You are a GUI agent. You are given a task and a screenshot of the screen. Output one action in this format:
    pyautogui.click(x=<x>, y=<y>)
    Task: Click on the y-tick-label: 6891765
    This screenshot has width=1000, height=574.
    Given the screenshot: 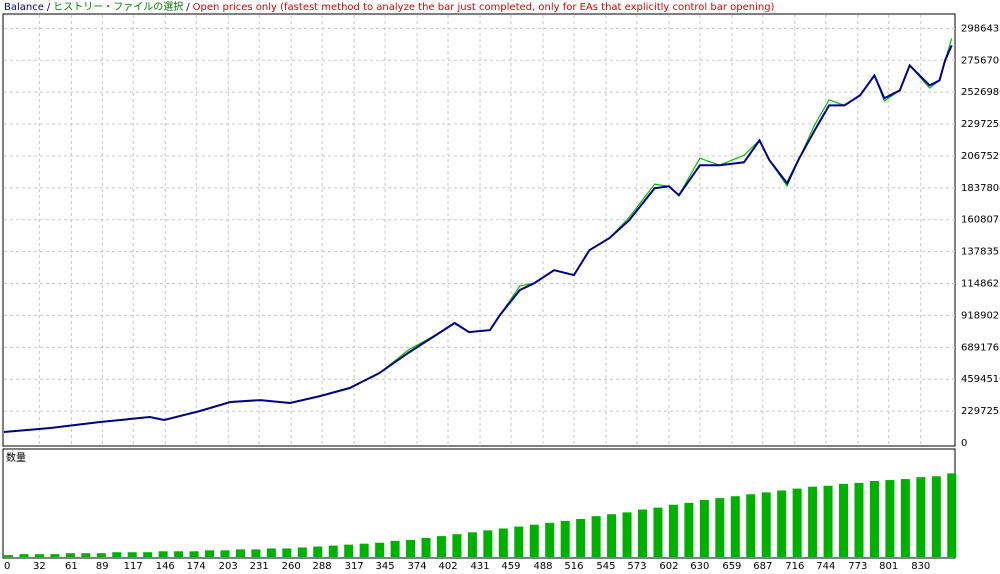 What is the action you would take?
    pyautogui.click(x=980, y=347)
    